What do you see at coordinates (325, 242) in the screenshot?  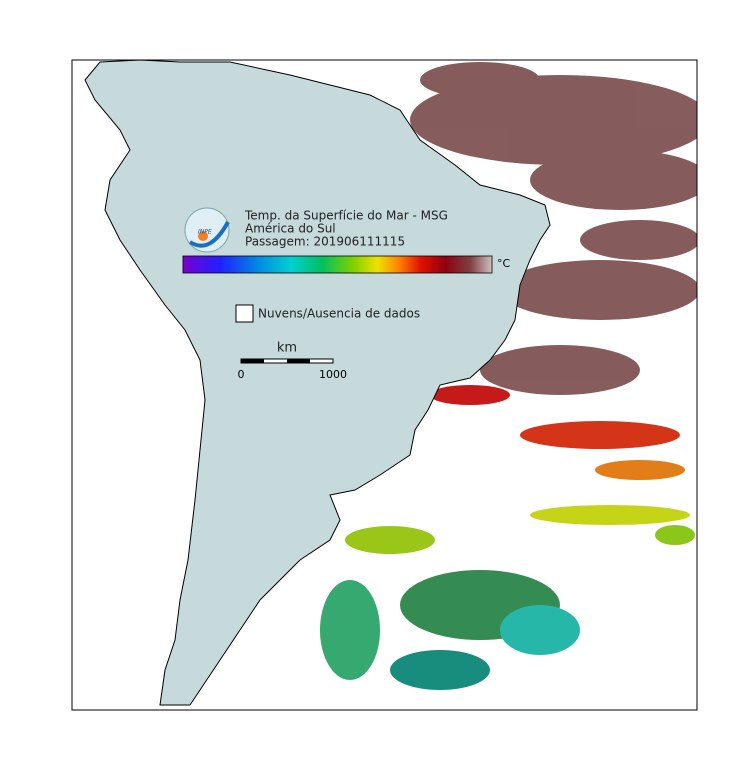 I see `pass-time: Passagem: 201906111115` at bounding box center [325, 242].